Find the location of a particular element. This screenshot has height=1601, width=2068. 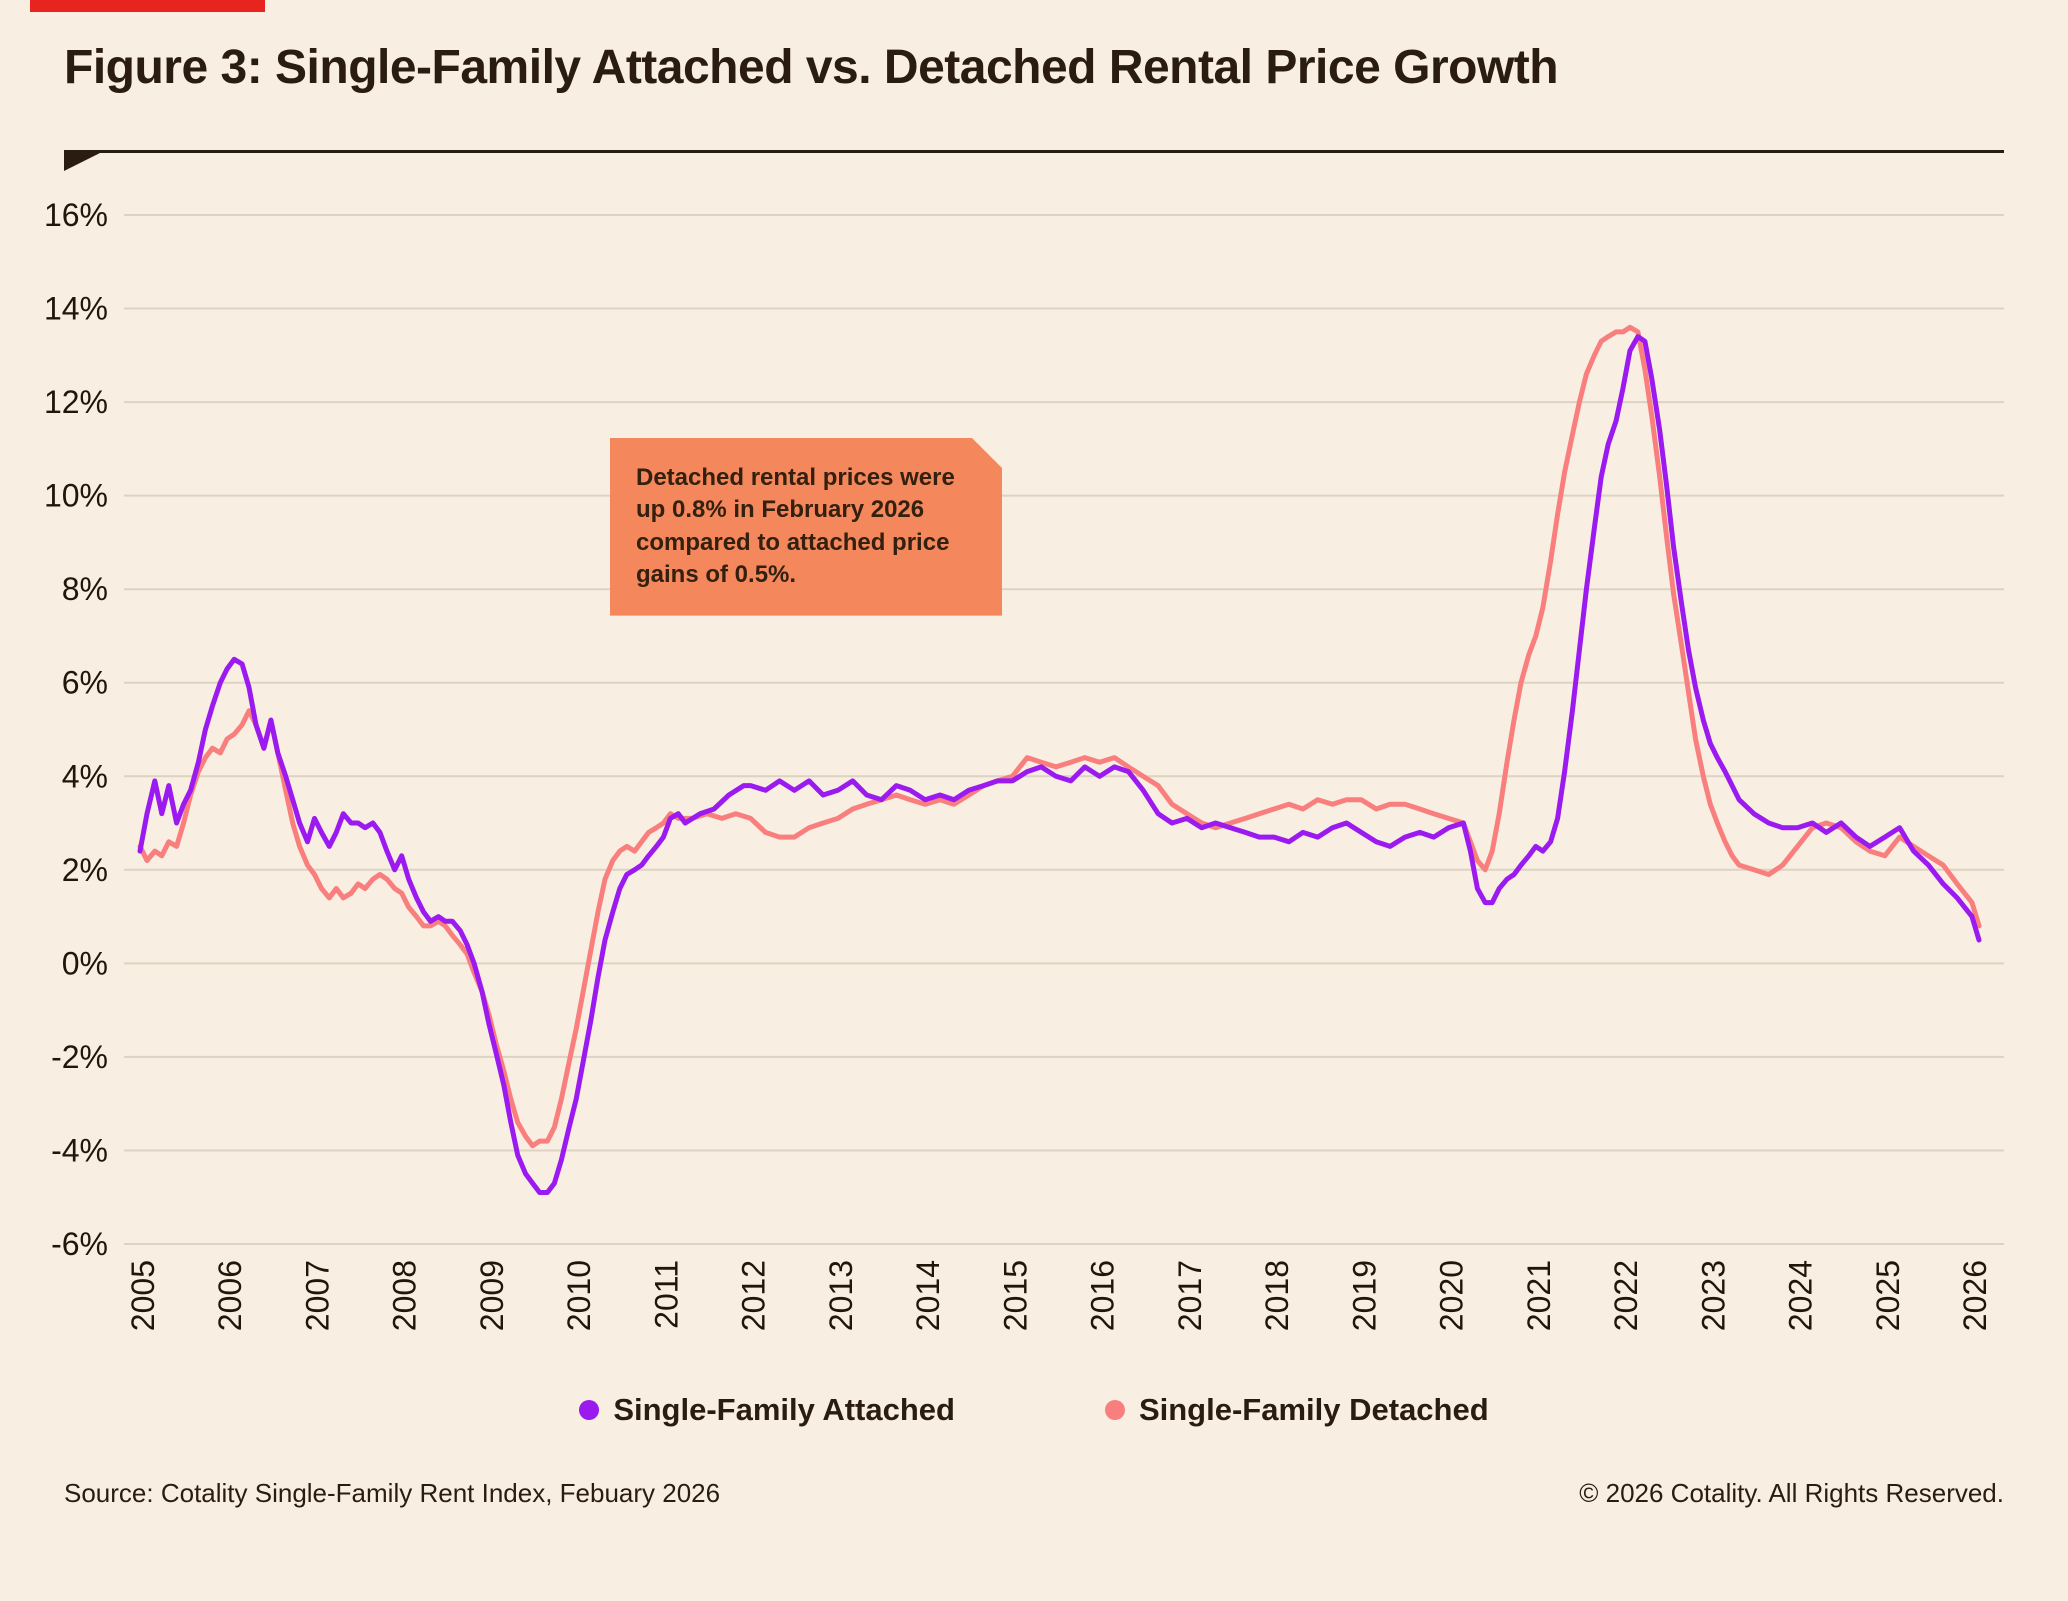

x-tick-label: 2010 is located at coordinates (579, 1295).